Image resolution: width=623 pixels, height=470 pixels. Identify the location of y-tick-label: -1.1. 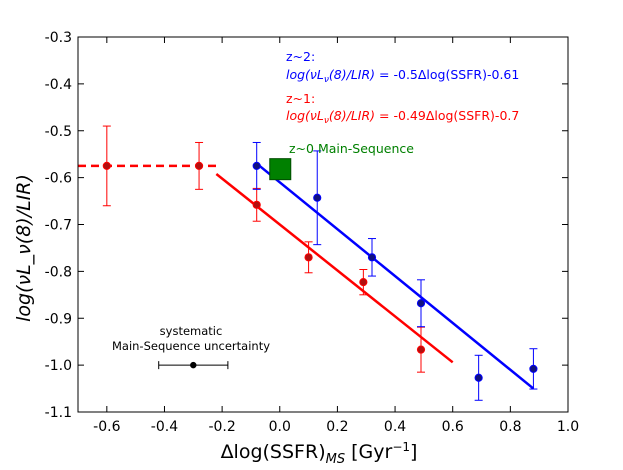
(58, 413).